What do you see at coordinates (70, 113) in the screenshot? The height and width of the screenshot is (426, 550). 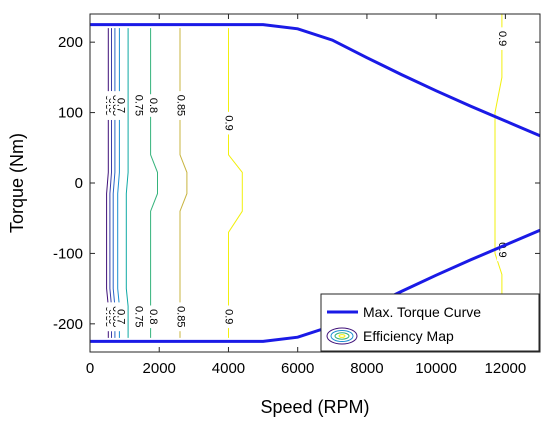 I see `y-tick-label: 100` at bounding box center [70, 113].